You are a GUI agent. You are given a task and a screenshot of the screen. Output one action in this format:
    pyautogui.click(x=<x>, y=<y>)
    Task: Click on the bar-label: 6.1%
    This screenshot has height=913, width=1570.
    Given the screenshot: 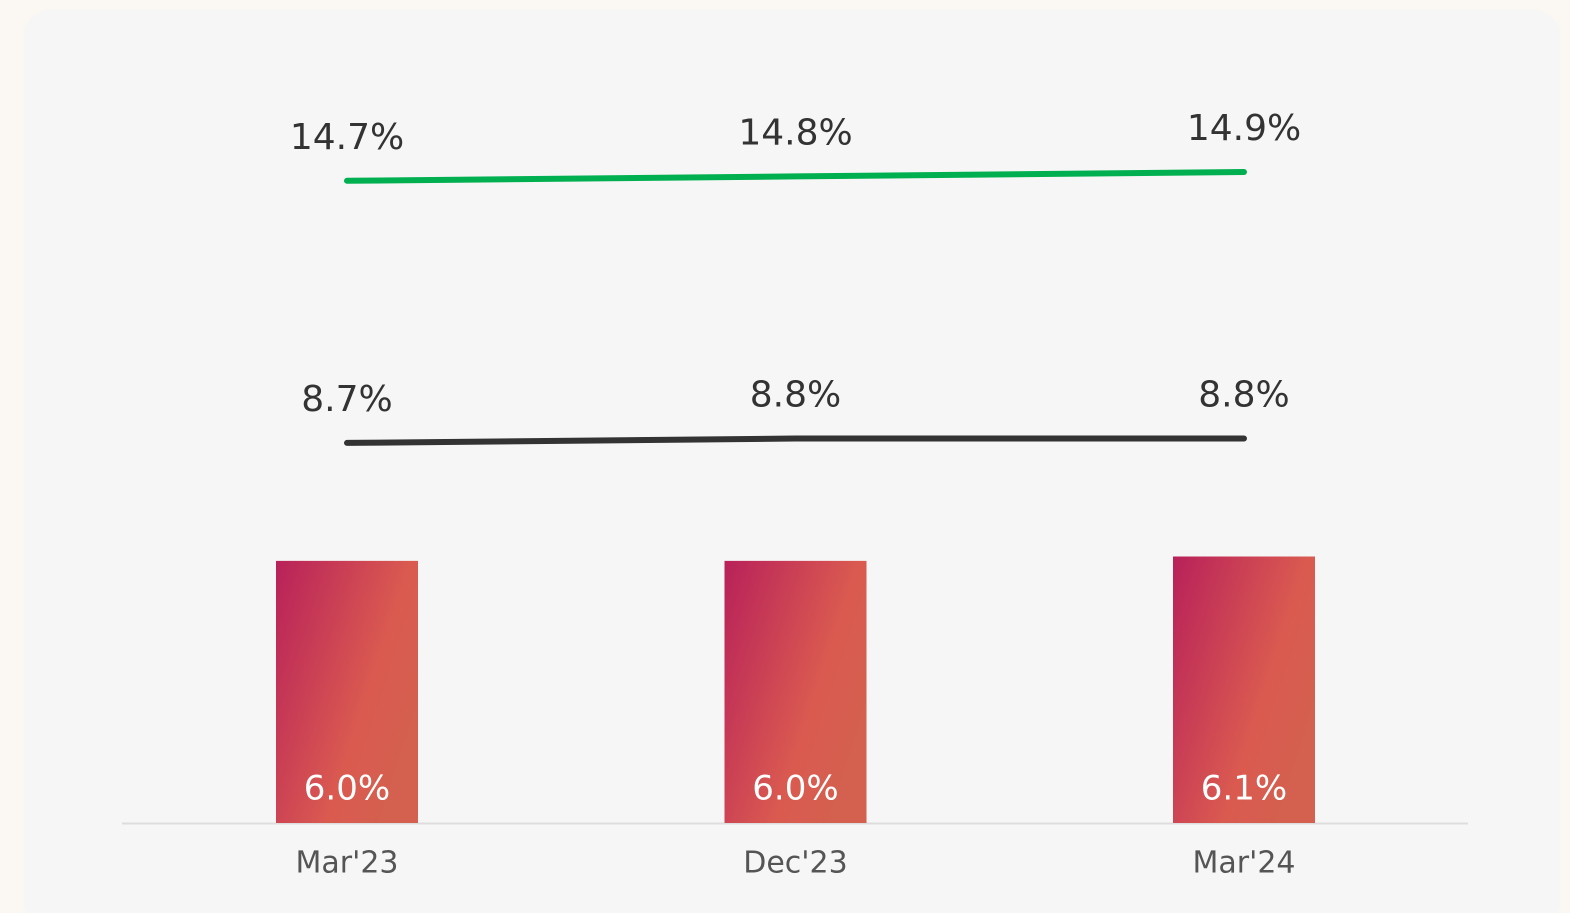 What is the action you would take?
    pyautogui.click(x=1244, y=789)
    